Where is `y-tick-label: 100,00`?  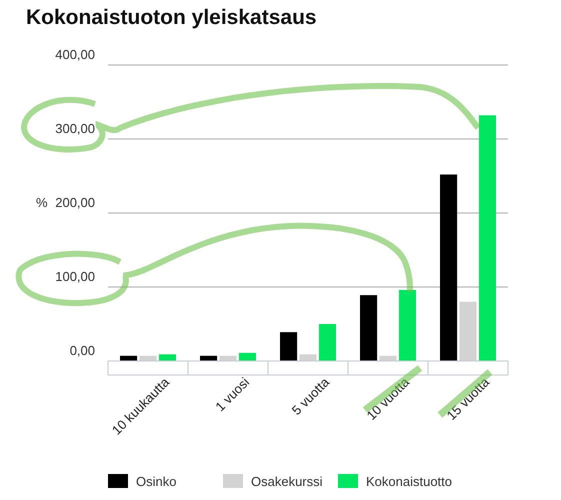
y-tick-label: 100,00 is located at coordinates (75, 276).